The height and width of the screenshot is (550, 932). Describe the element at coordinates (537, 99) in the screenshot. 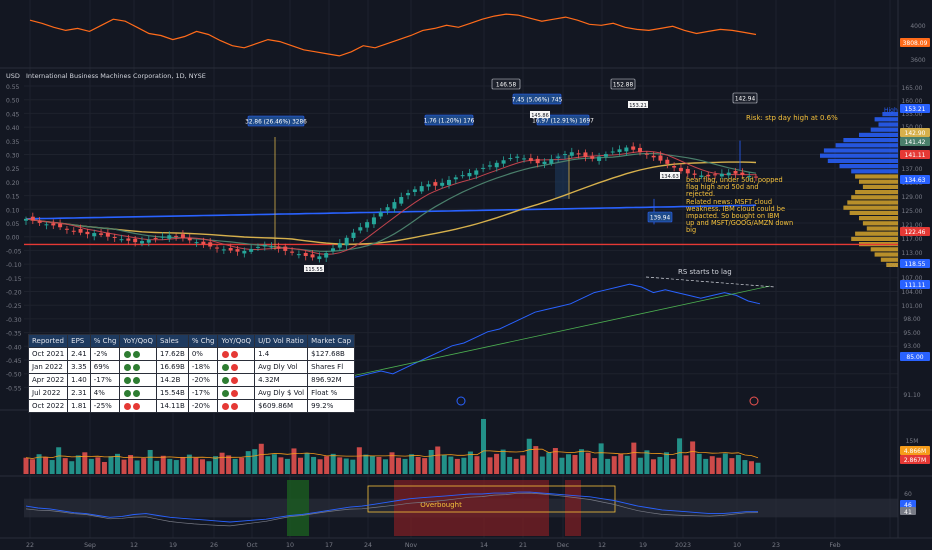

I see `callout-label: 7.45 (5.06%) 745` at that location.